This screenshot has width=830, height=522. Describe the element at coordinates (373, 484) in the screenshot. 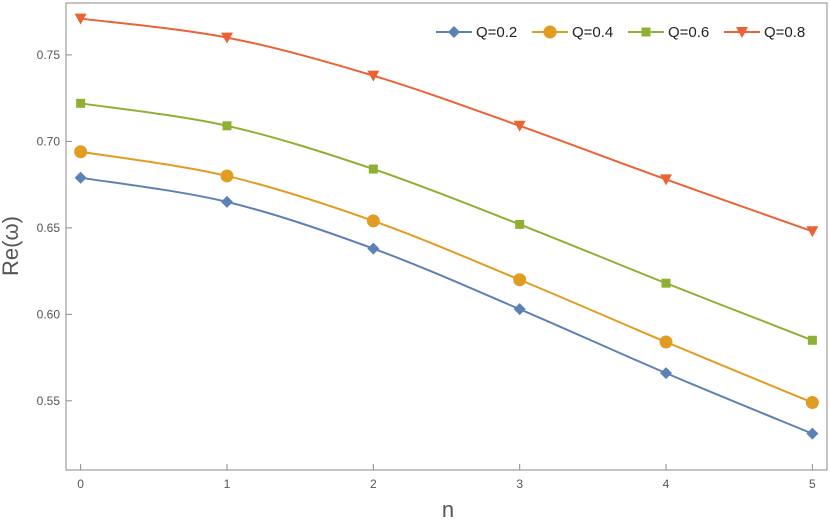

I see `x-tick-label: 2` at that location.